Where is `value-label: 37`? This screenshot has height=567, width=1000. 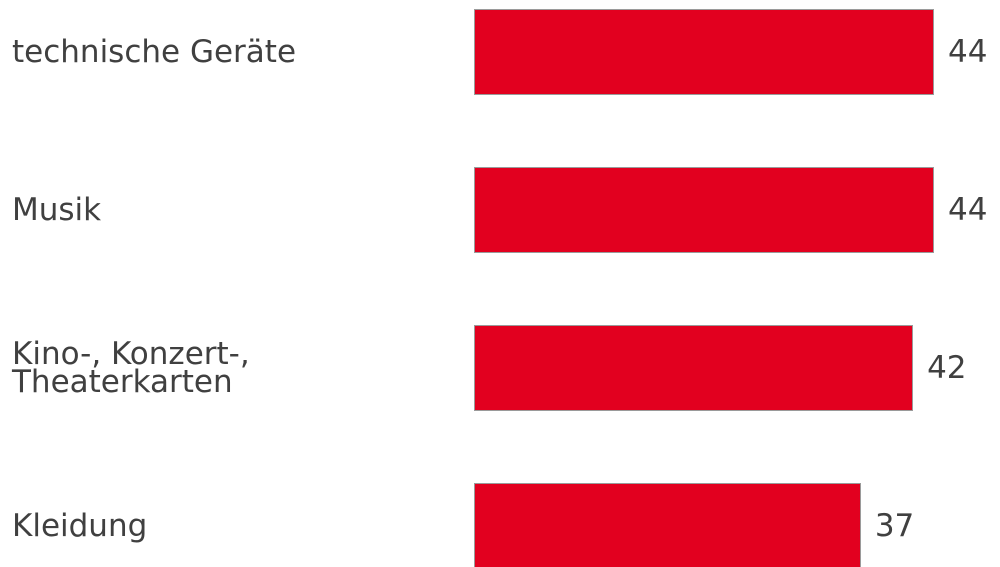
value-label: 37 is located at coordinates (894, 526).